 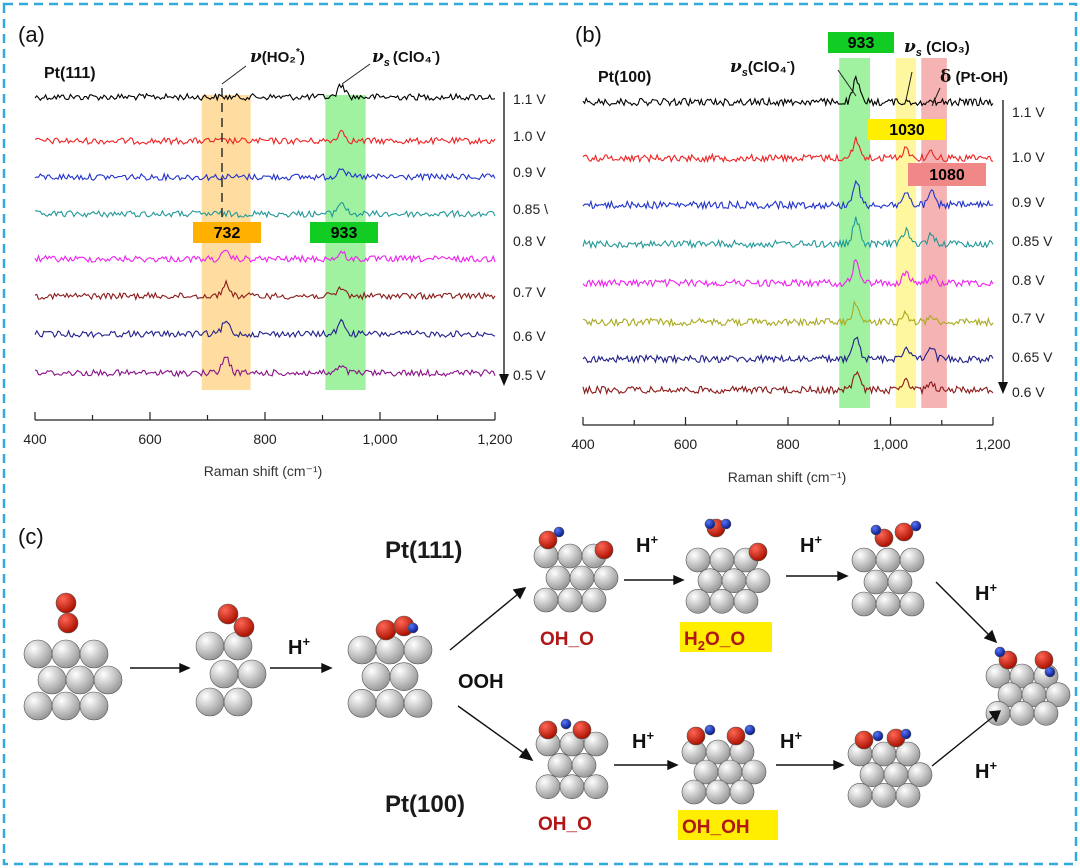 I want to click on panel-a-trace-0p9V, so click(x=265, y=175).